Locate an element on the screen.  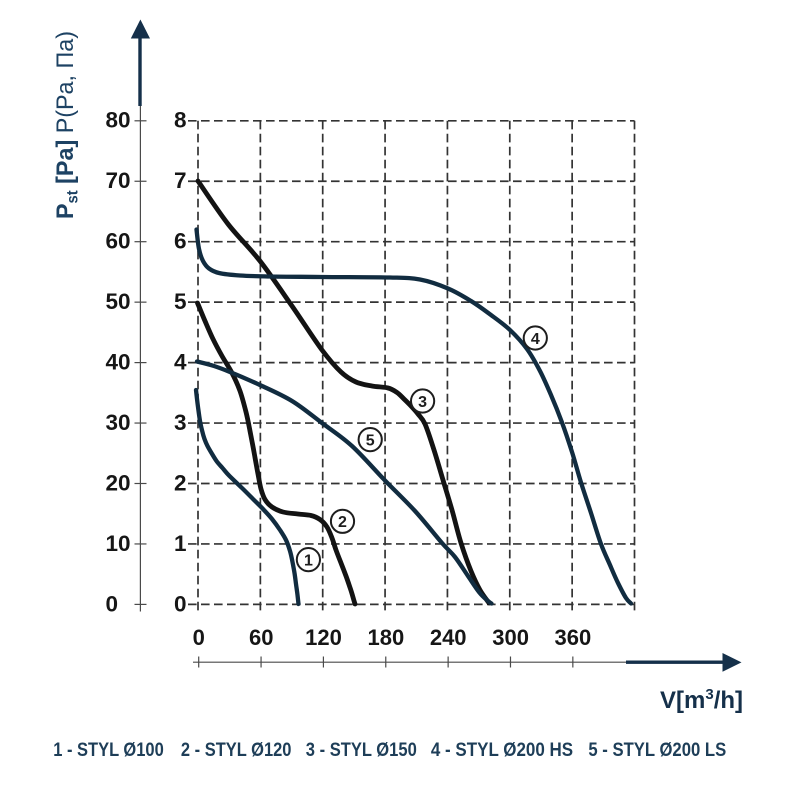
svg-text: 20 is located at coordinates (118, 482).